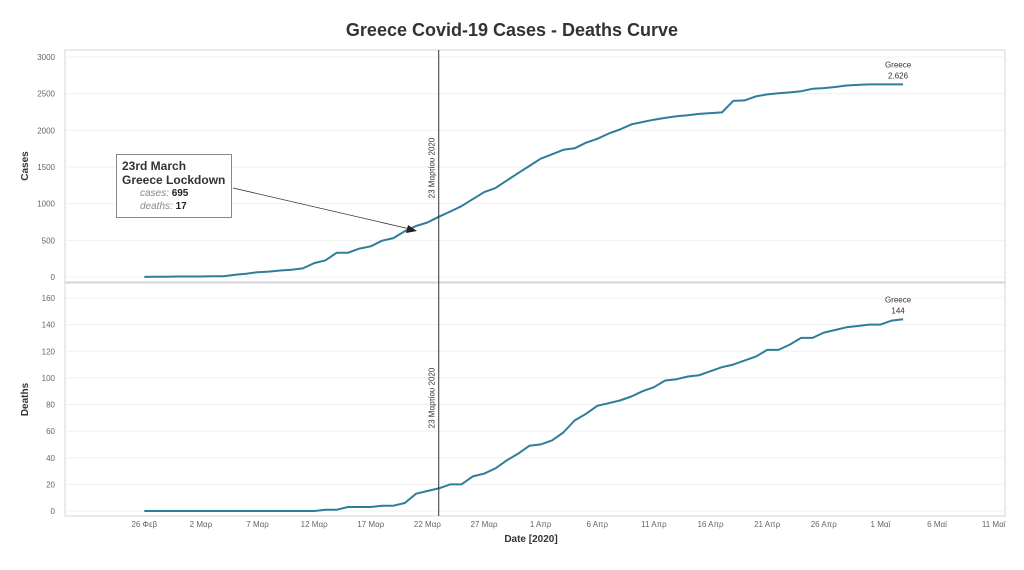 The height and width of the screenshot is (570, 1024). Describe the element at coordinates (50, 458) in the screenshot. I see `deaths-y-tick-label: 40` at that location.